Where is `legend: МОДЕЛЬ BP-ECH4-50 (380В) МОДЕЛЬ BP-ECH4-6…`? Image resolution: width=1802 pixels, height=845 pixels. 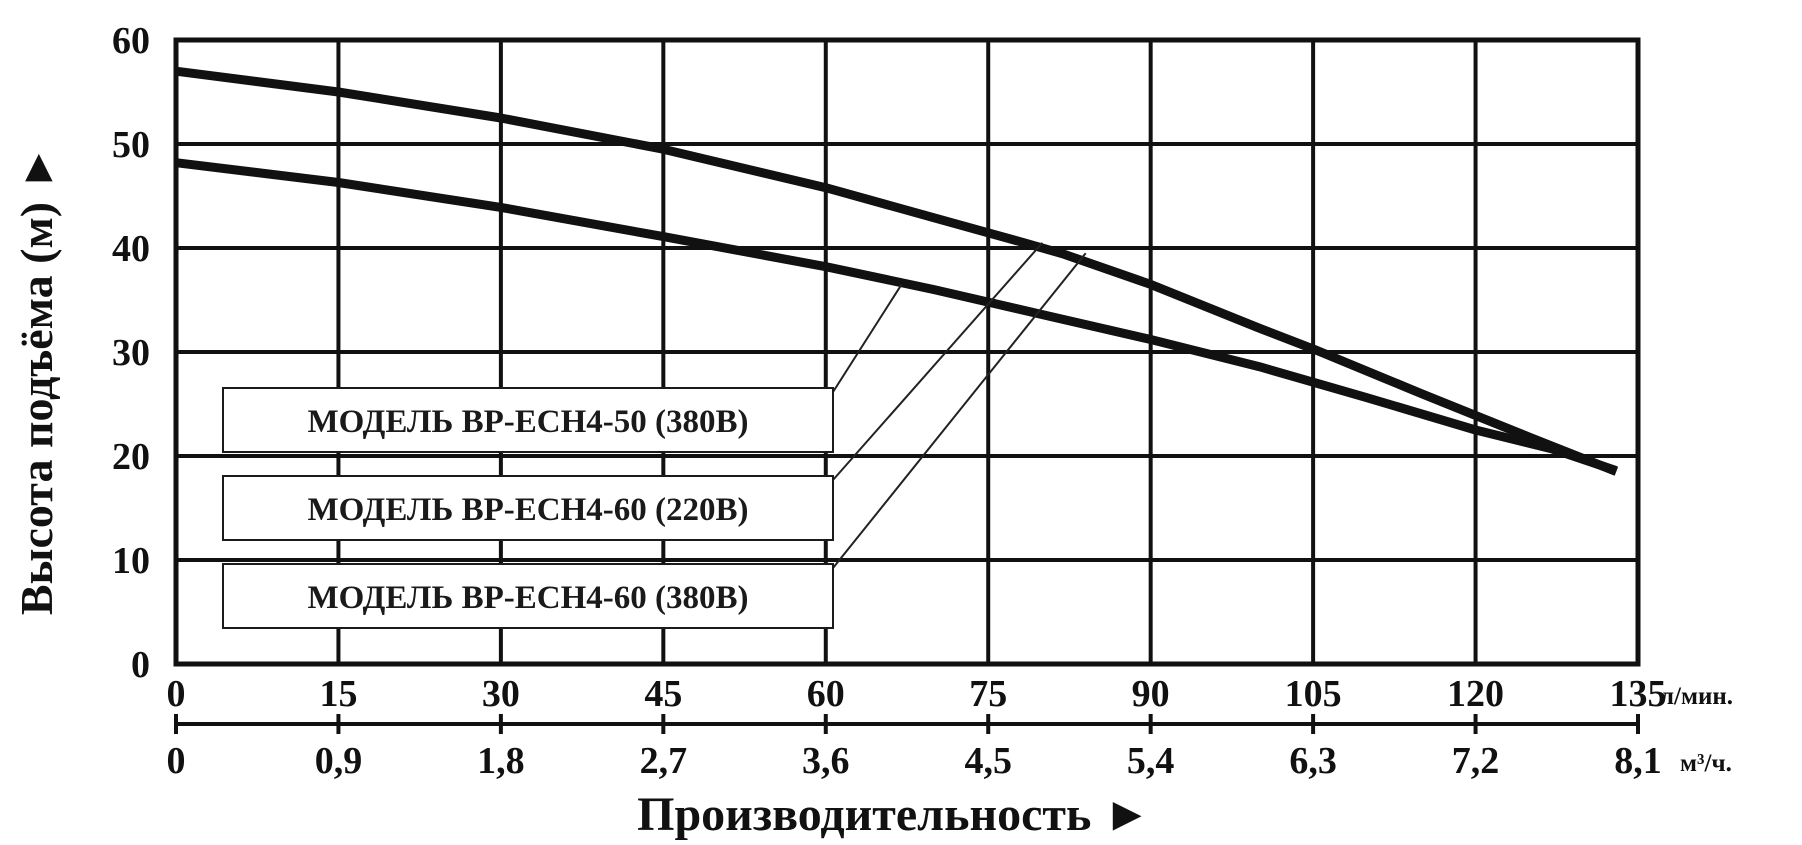 legend: МОДЕЛЬ BP-ECH4-50 (380В) МОДЕЛЬ BP-ECH4-6… is located at coordinates (528, 508).